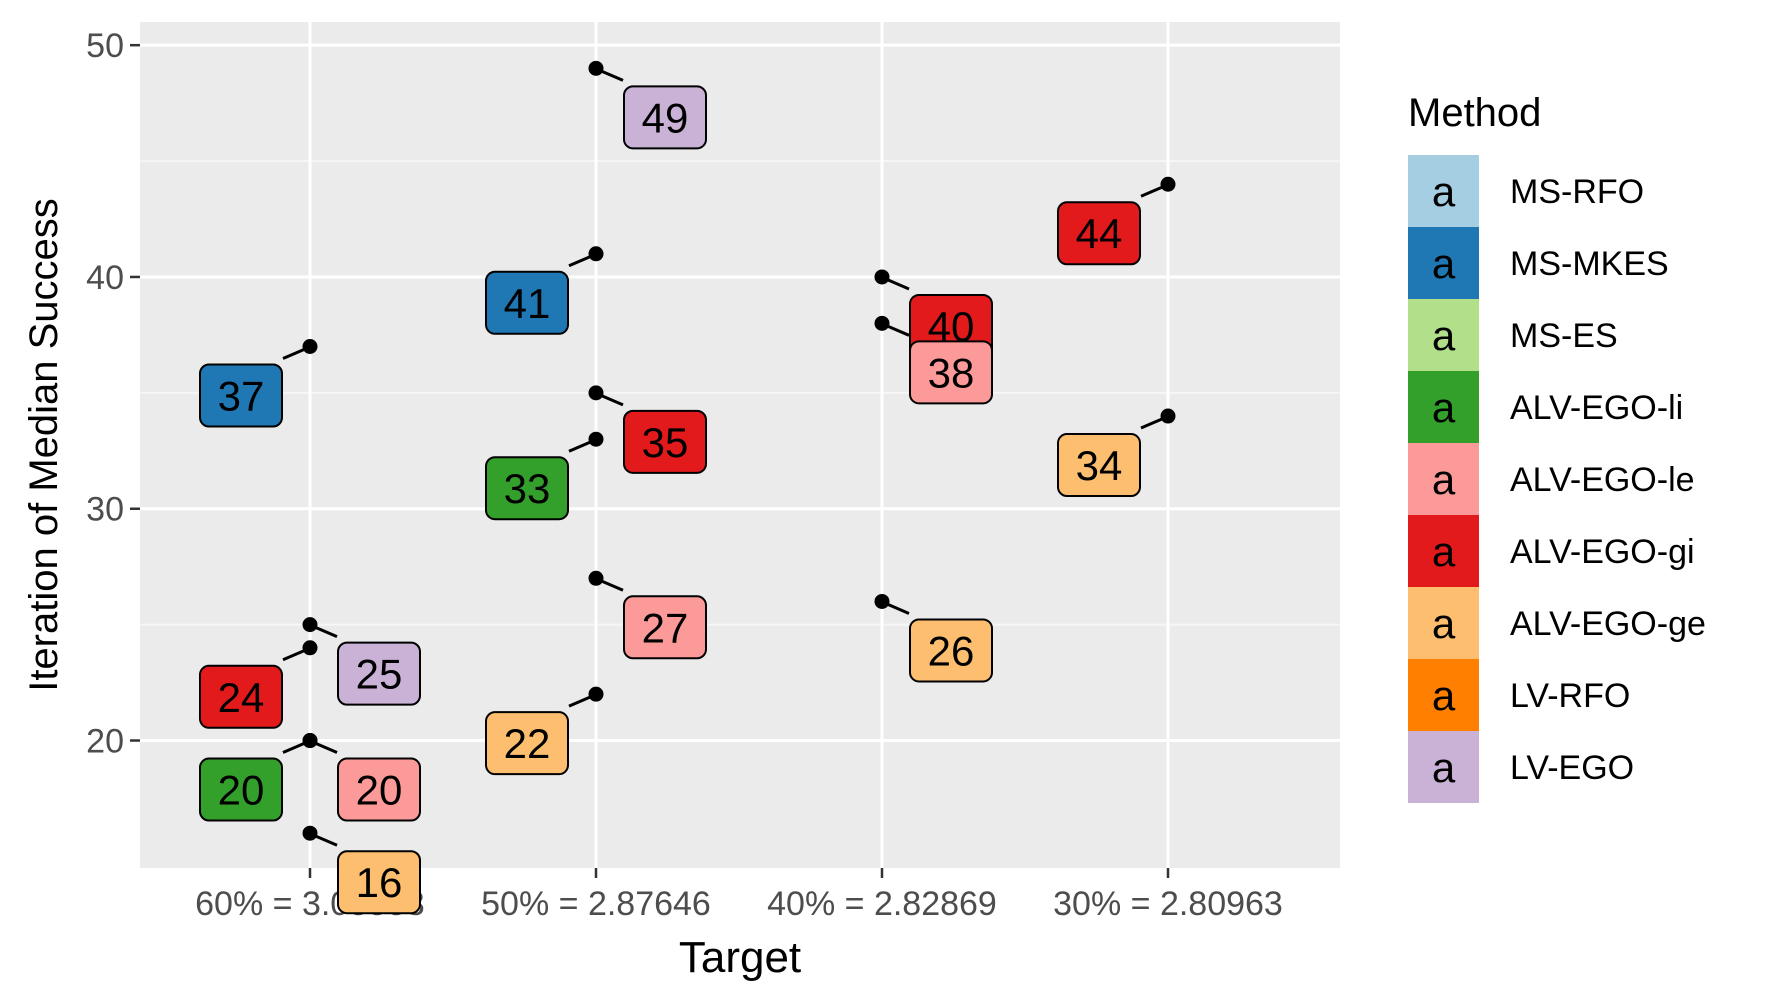 The width and height of the screenshot is (1767, 1007). I want to click on y-axis-title: Iteration of Median Success, so click(44, 445).